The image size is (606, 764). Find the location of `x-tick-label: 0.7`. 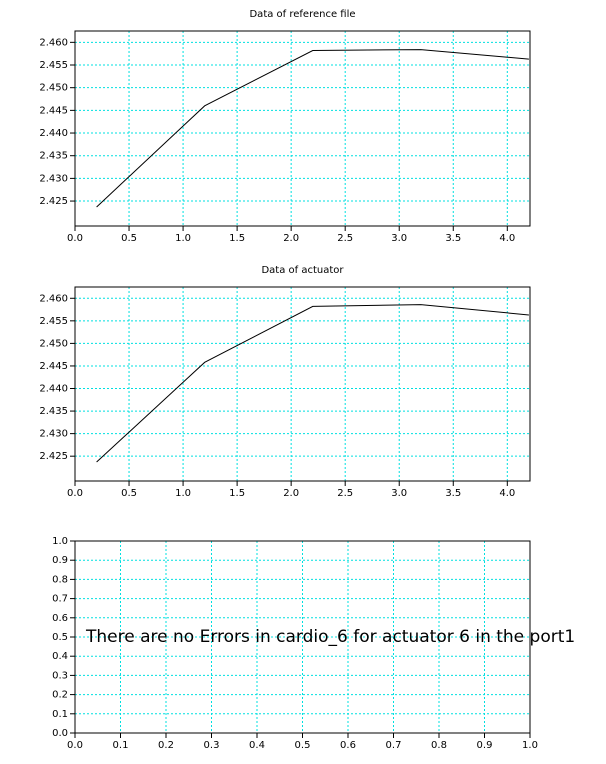

x-tick-label: 0.7 is located at coordinates (394, 745).